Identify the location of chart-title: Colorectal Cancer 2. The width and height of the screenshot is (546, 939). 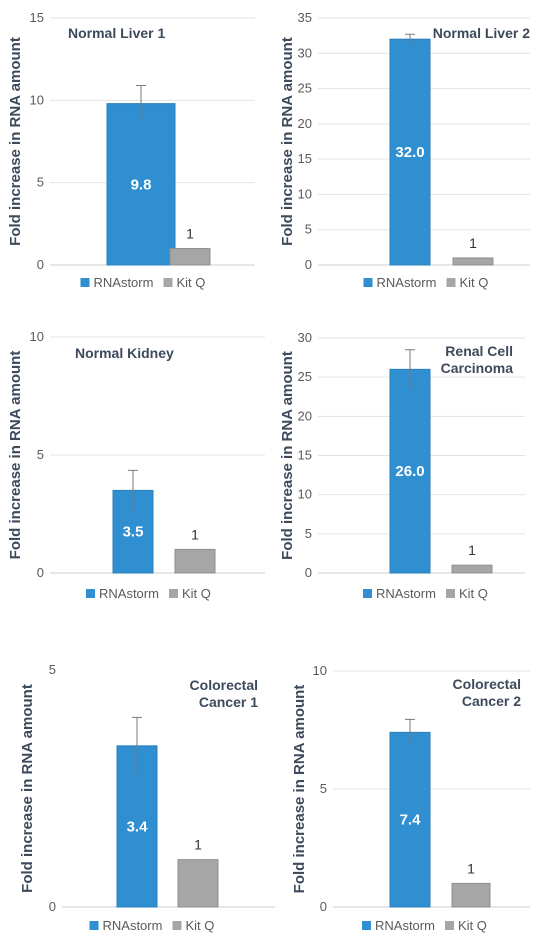
(487, 692).